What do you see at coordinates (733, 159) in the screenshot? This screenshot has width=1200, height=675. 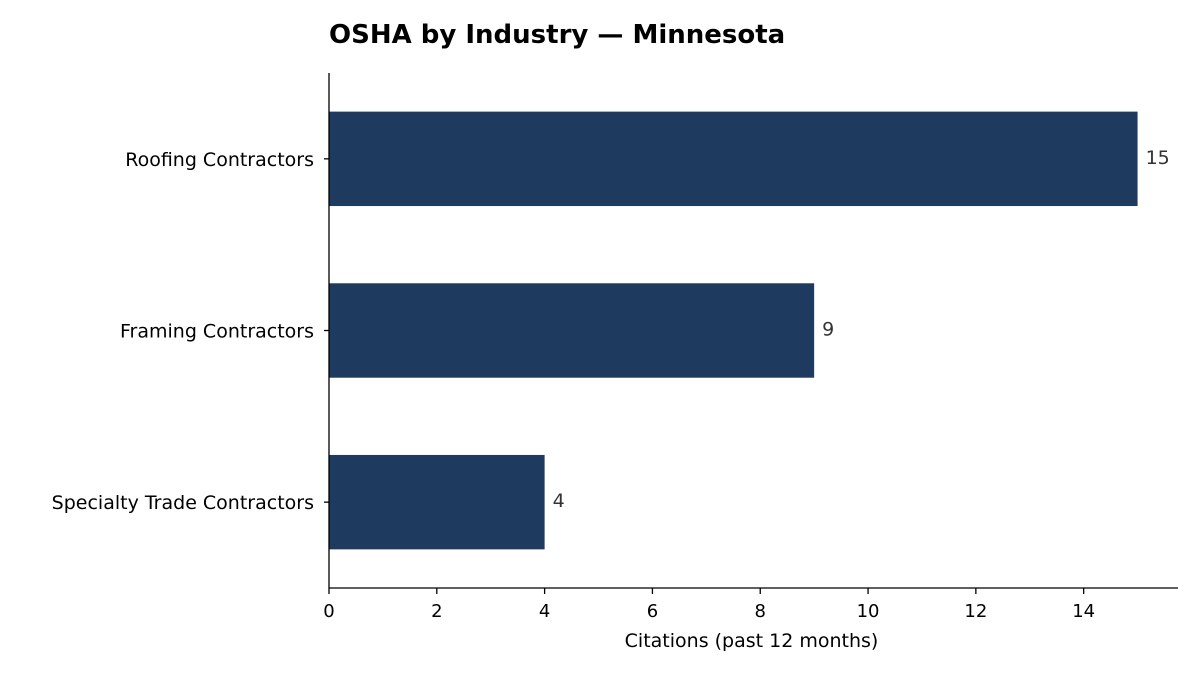 I see `bar-roofing-contractors` at bounding box center [733, 159].